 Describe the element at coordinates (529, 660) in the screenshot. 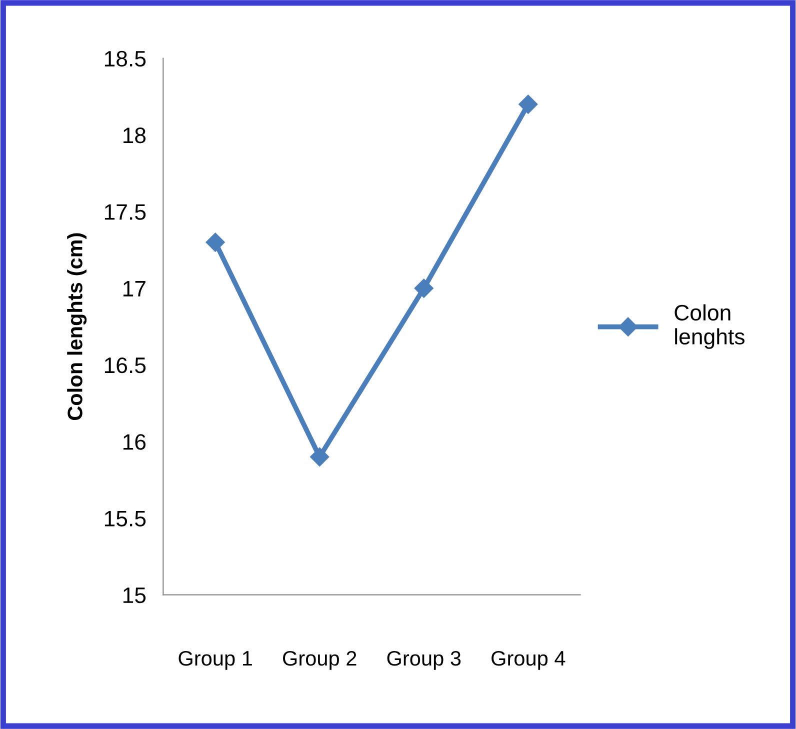

I see `x-tick-label: Group 4` at that location.